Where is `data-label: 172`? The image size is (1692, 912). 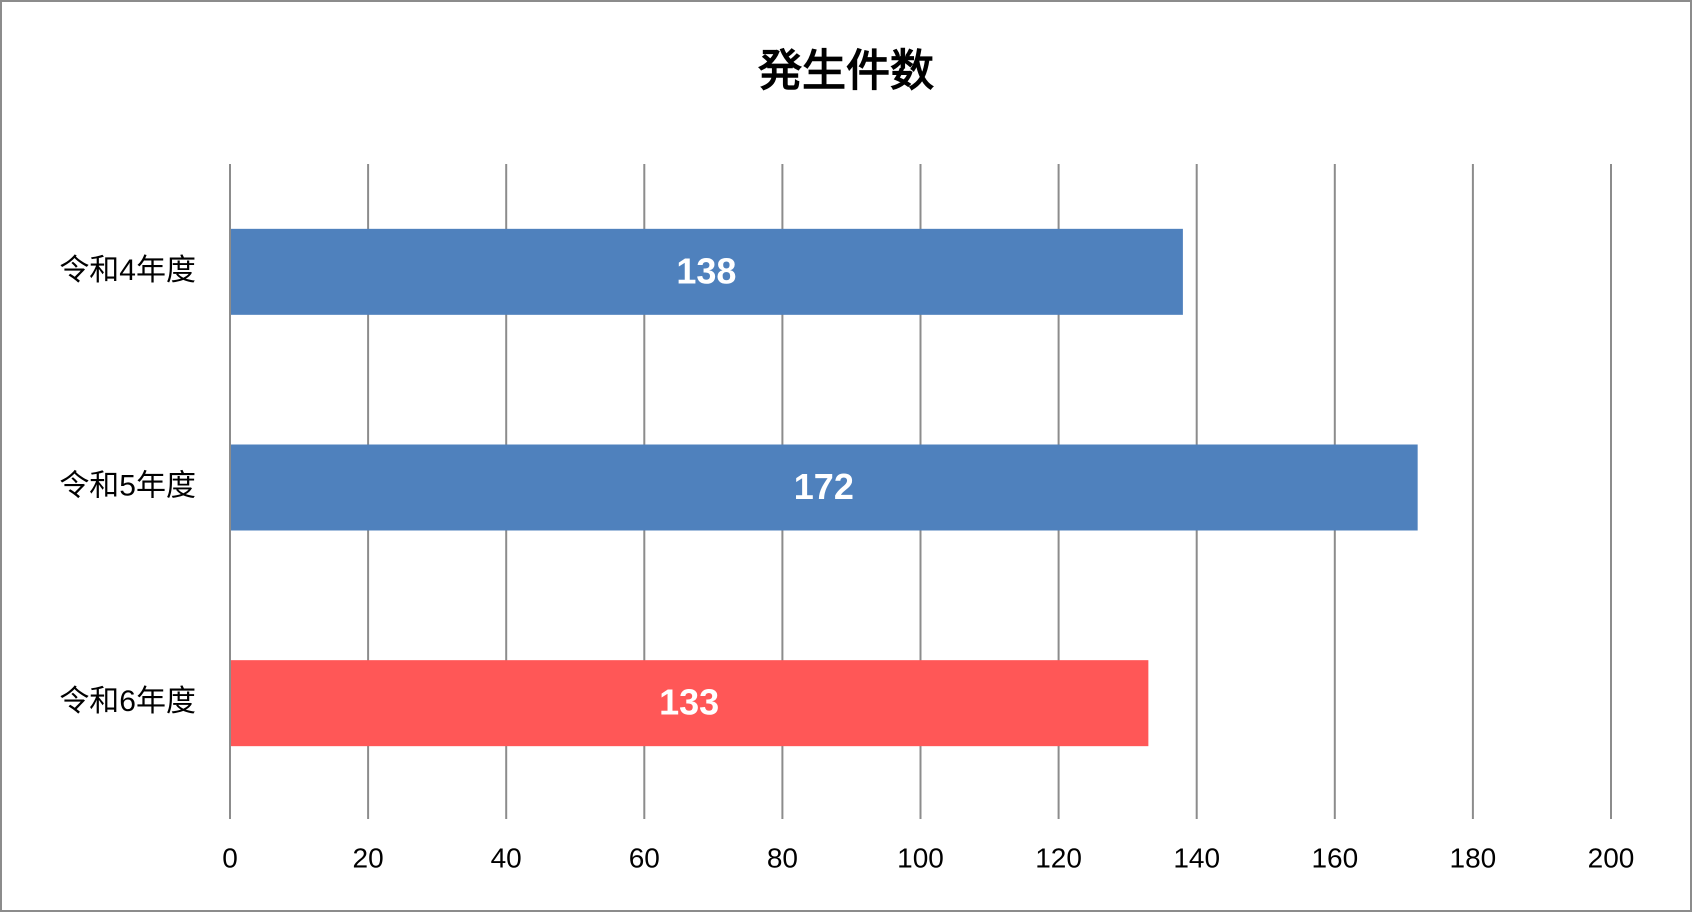
data-label: 172 is located at coordinates (824, 486).